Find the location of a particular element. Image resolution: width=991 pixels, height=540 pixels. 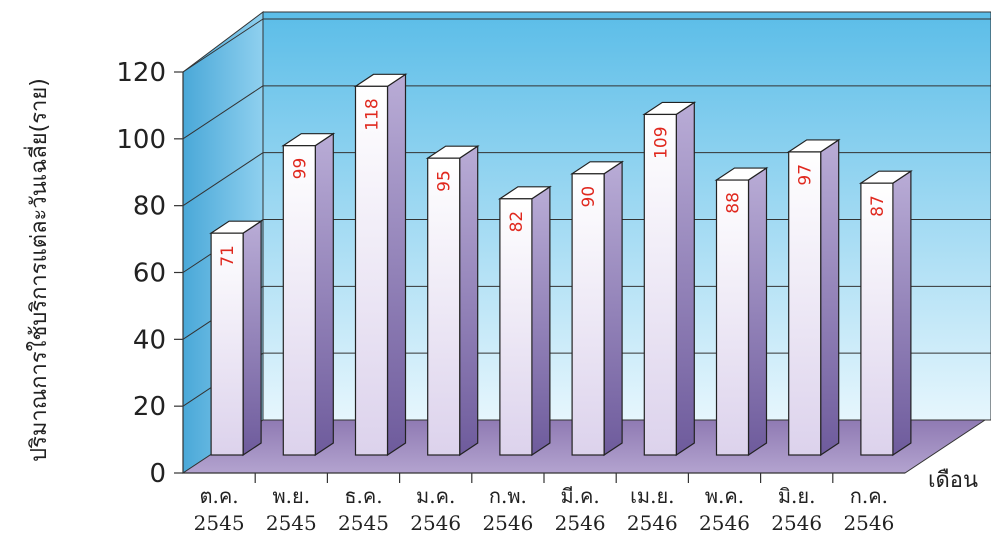

bar-value-label: 71 is located at coordinates (228, 256).